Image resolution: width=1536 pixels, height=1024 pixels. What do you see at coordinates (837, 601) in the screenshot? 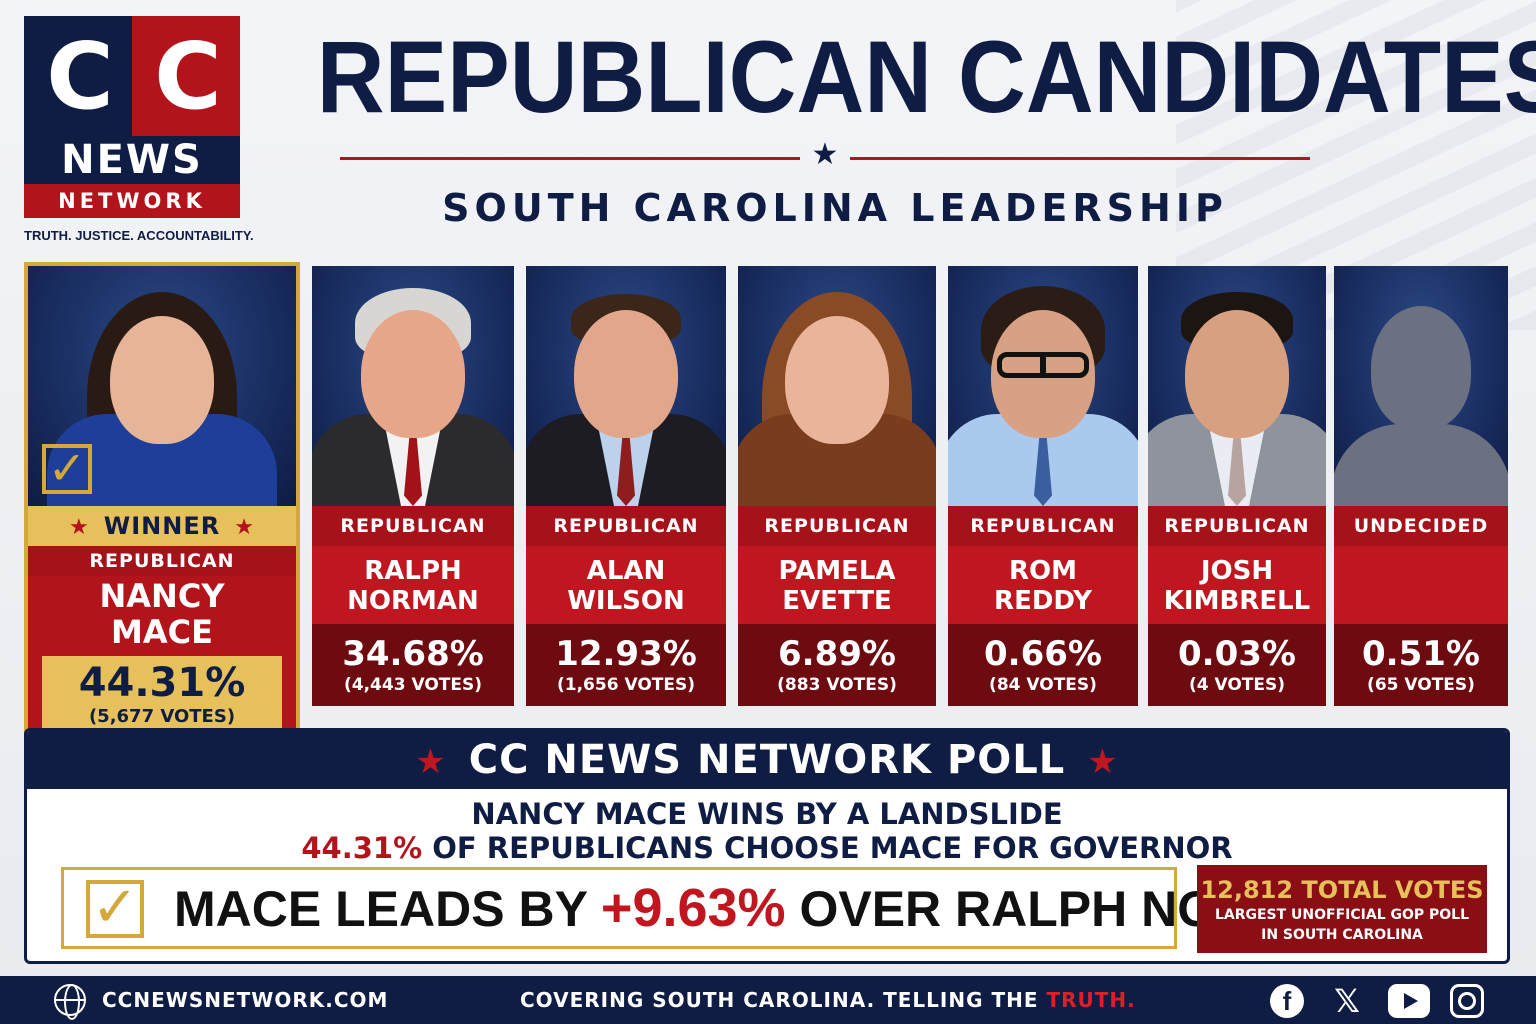
I see `candidate-last-name: EVETTE` at bounding box center [837, 601].